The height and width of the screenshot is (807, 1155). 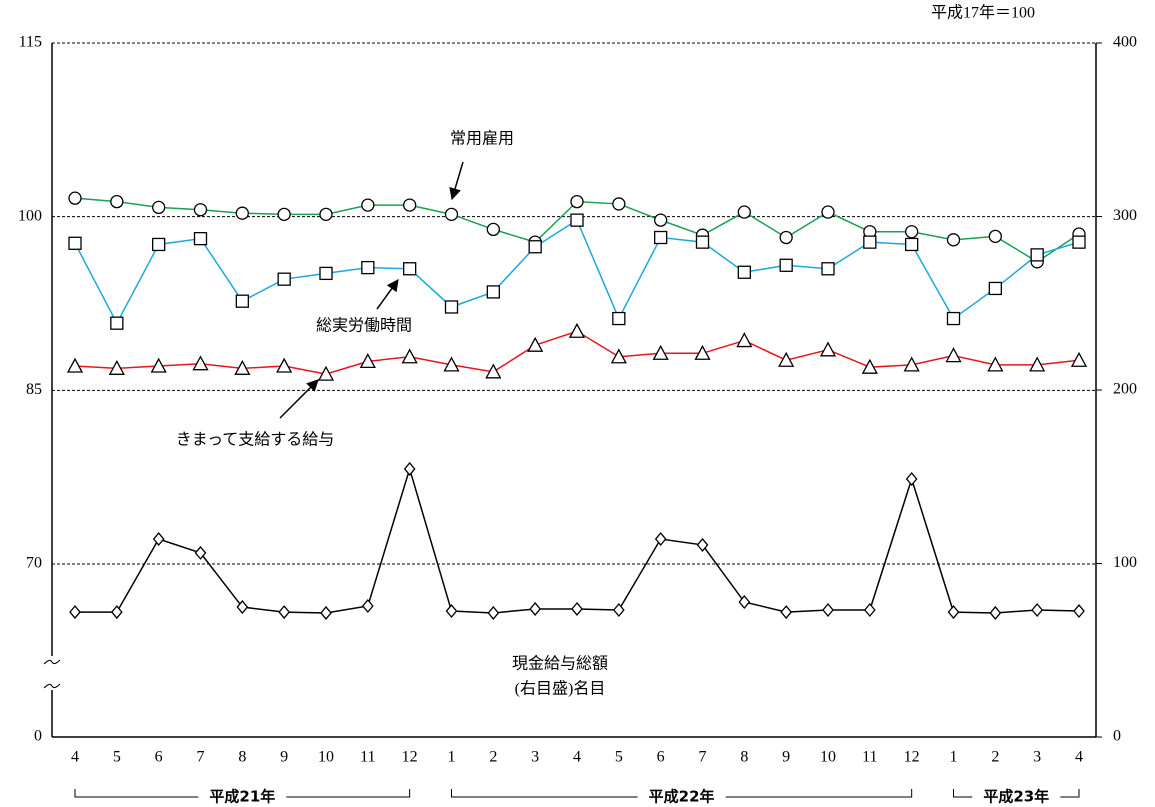 I want to click on y2-tick-label: 200, so click(x=1125, y=389).